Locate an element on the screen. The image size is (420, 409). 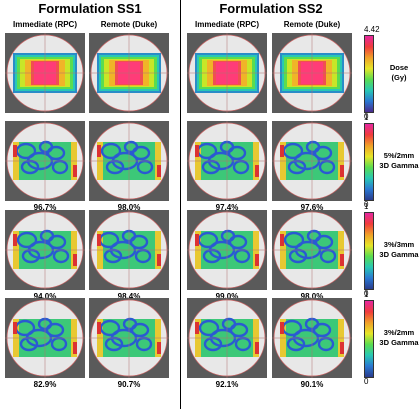
colorbar-title: 3%/3mm 3D Gamma is located at coordinates (399, 250).